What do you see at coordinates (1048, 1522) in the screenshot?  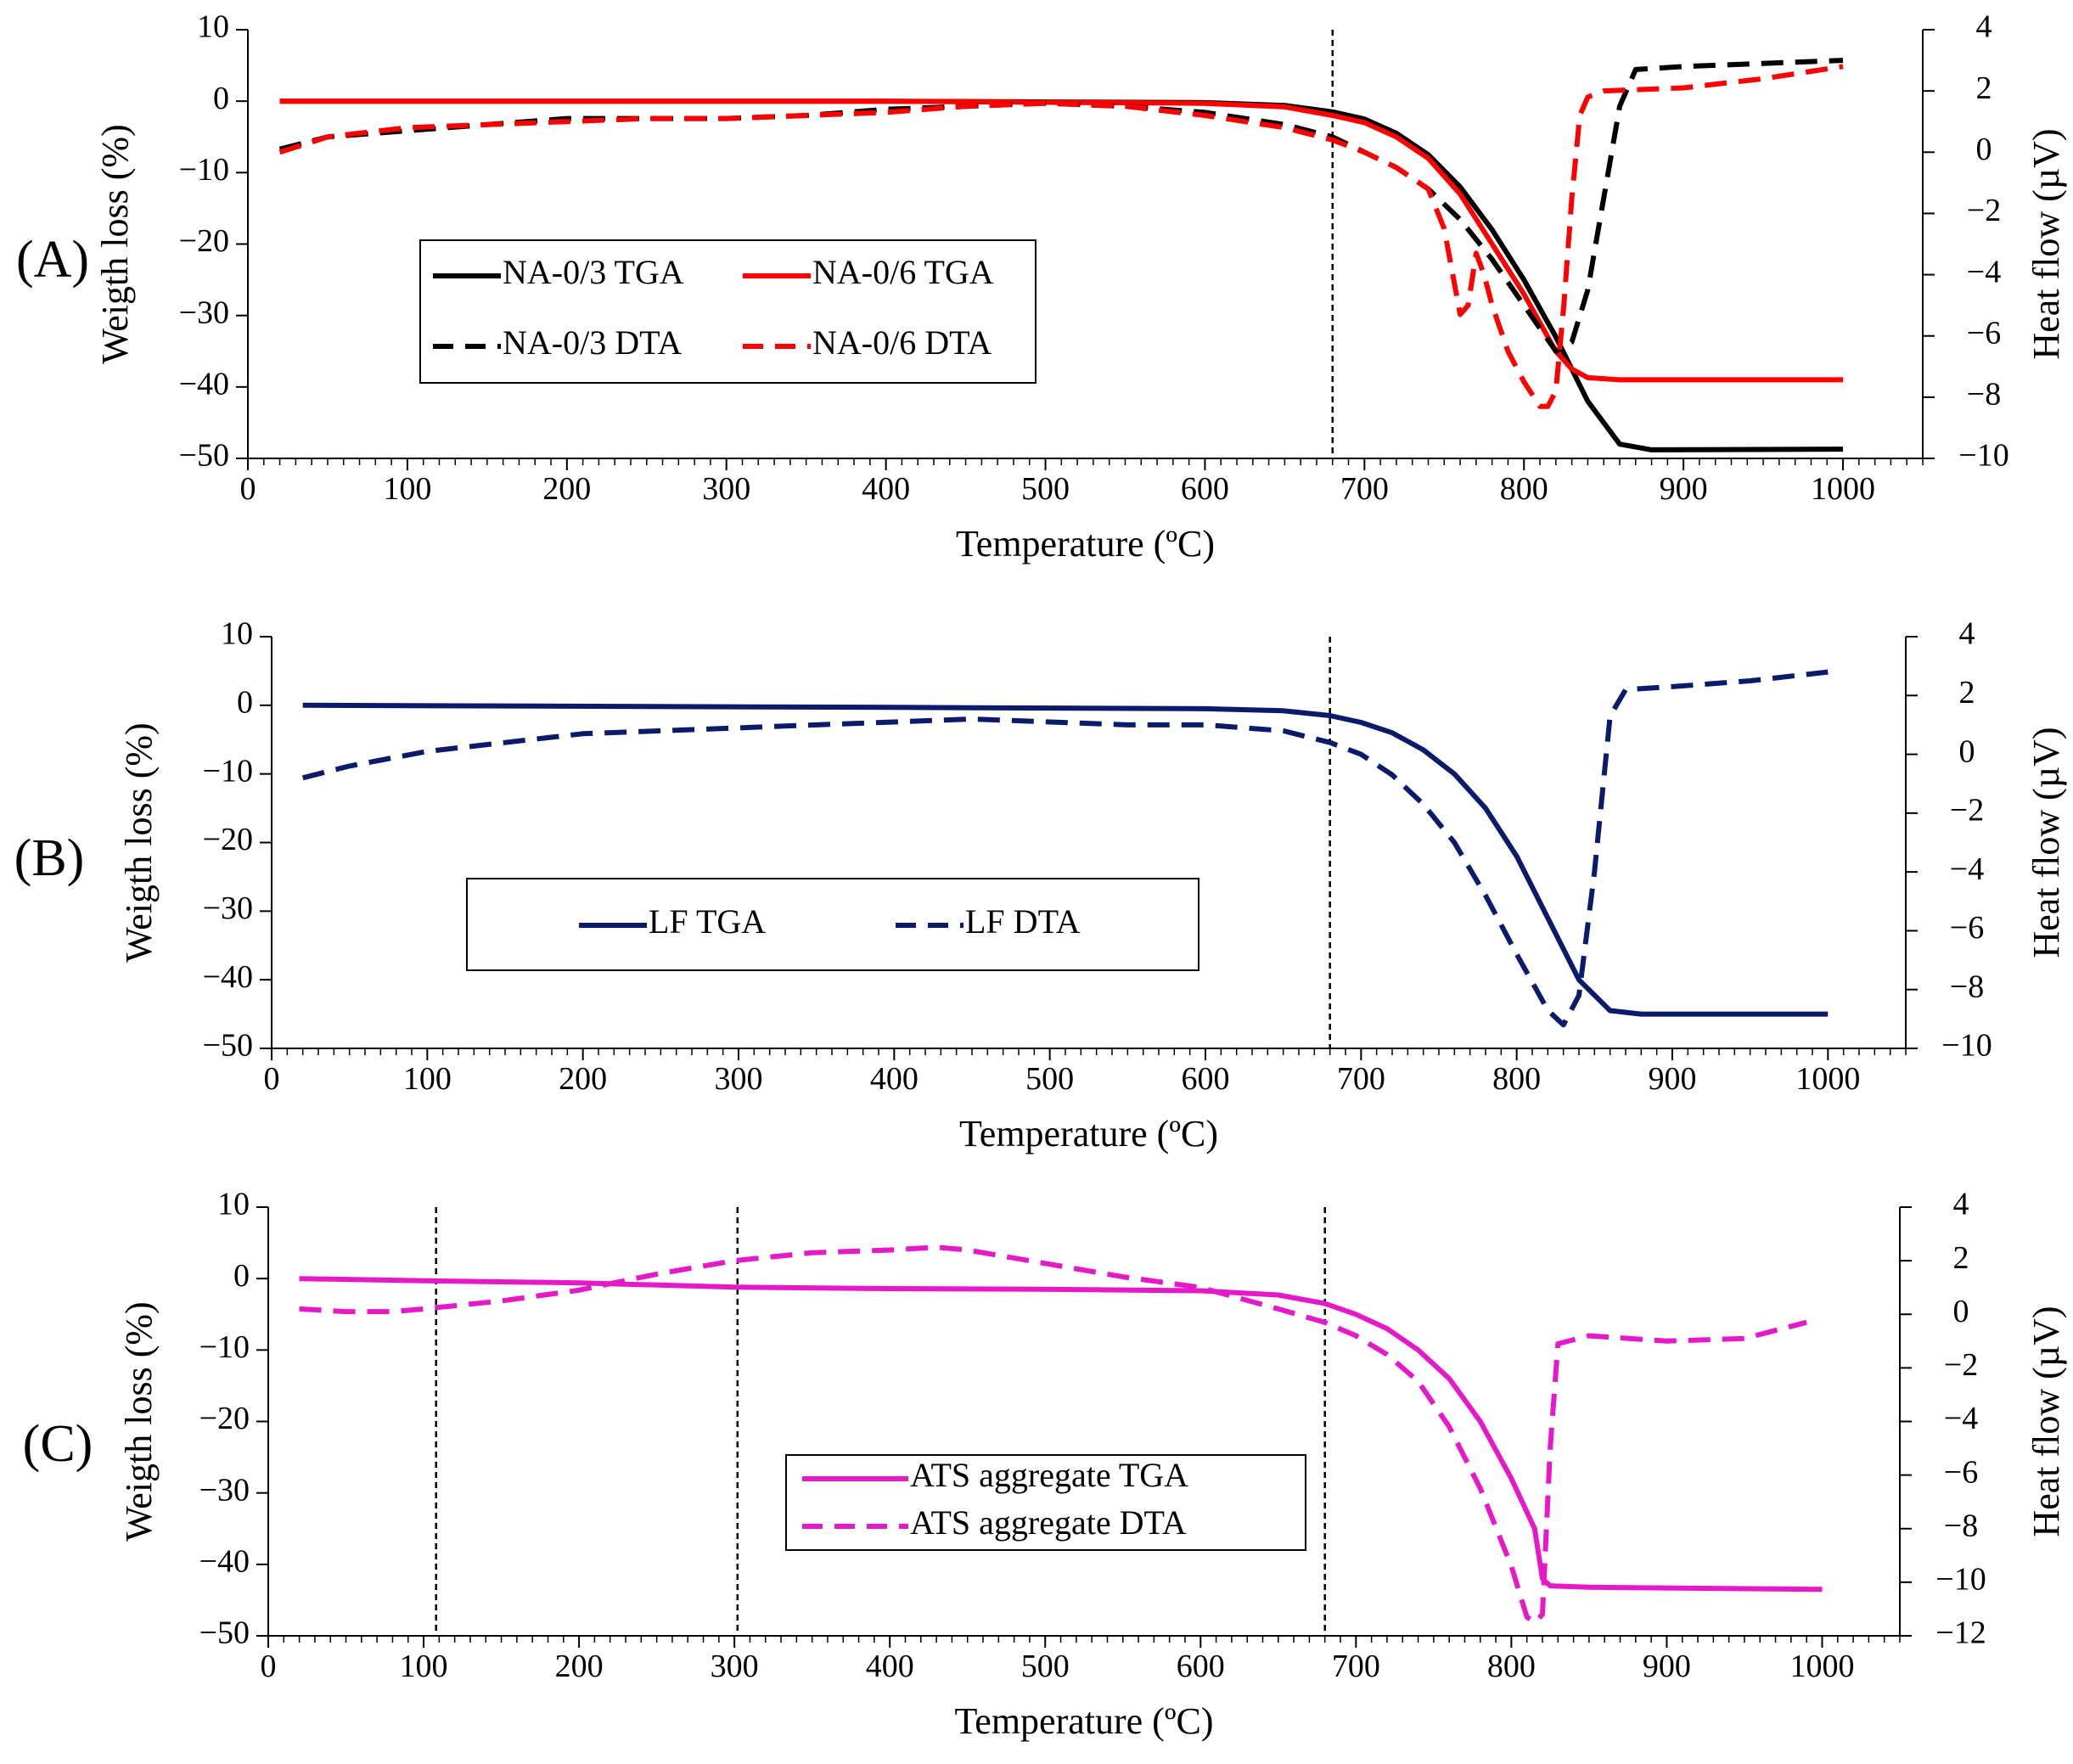 I see `legend-label: ATS aggregate DTA` at bounding box center [1048, 1522].